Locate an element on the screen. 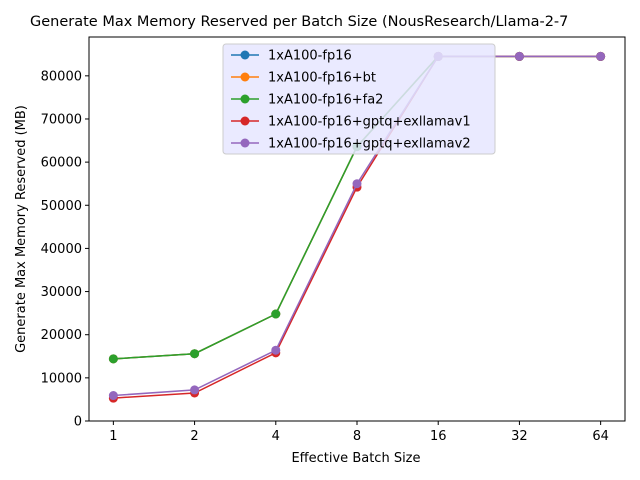  legend-label: 1xA100-fp16 is located at coordinates (310, 56).